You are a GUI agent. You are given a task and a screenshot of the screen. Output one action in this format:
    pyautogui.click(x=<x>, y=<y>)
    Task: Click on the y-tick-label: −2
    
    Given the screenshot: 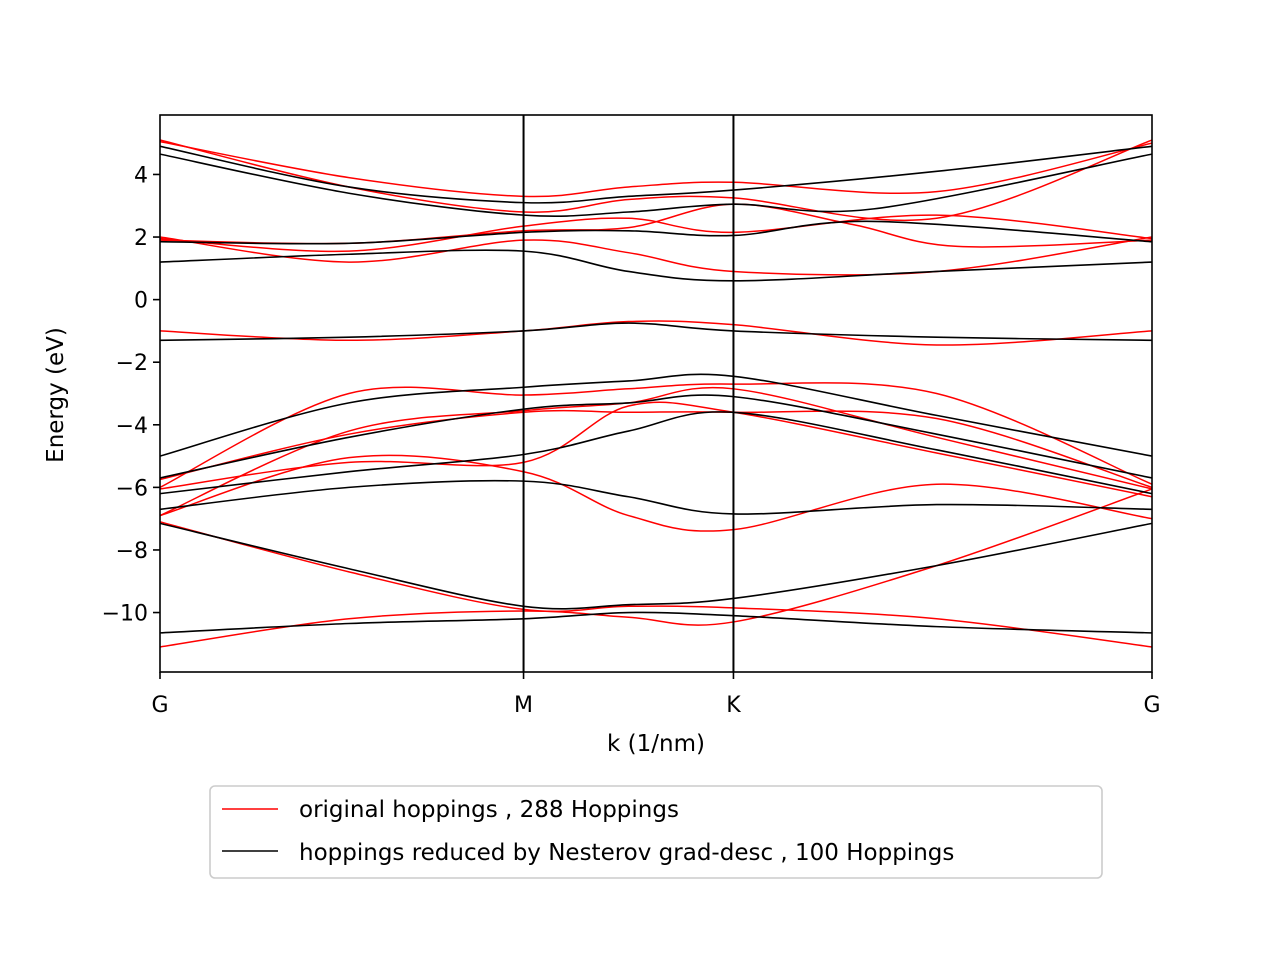 What is the action you would take?
    pyautogui.click(x=132, y=363)
    